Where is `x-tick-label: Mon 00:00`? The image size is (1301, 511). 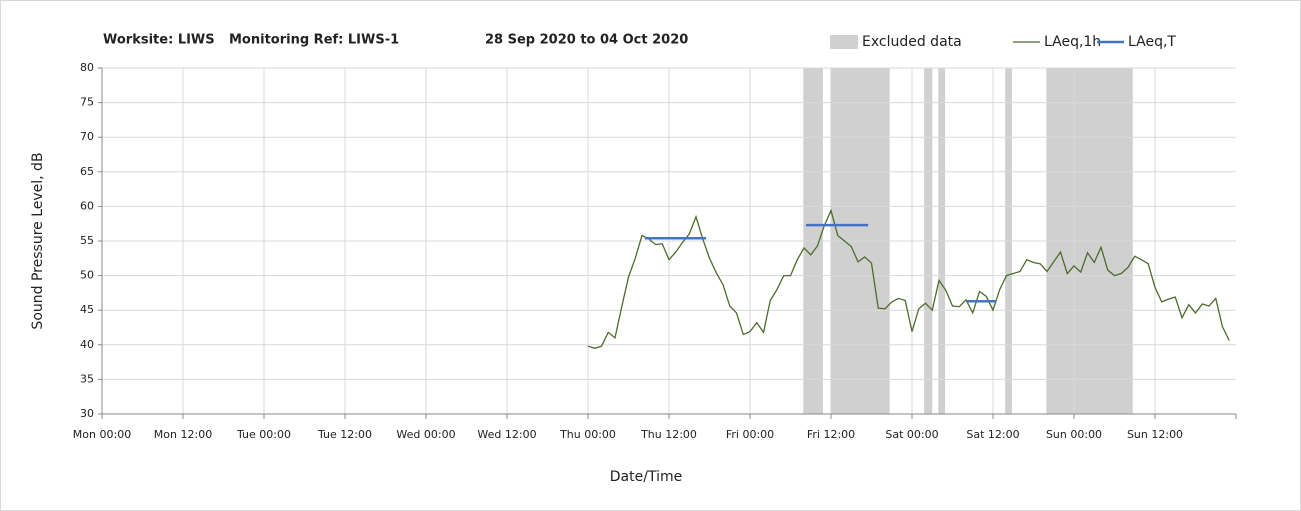
x-tick-label: Mon 00:00 is located at coordinates (102, 434).